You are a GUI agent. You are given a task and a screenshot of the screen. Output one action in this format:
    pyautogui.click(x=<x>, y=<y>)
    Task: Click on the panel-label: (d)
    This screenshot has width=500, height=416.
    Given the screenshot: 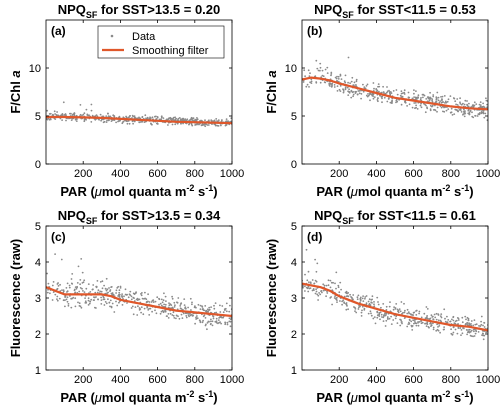 What is the action you would take?
    pyautogui.click(x=314, y=237)
    